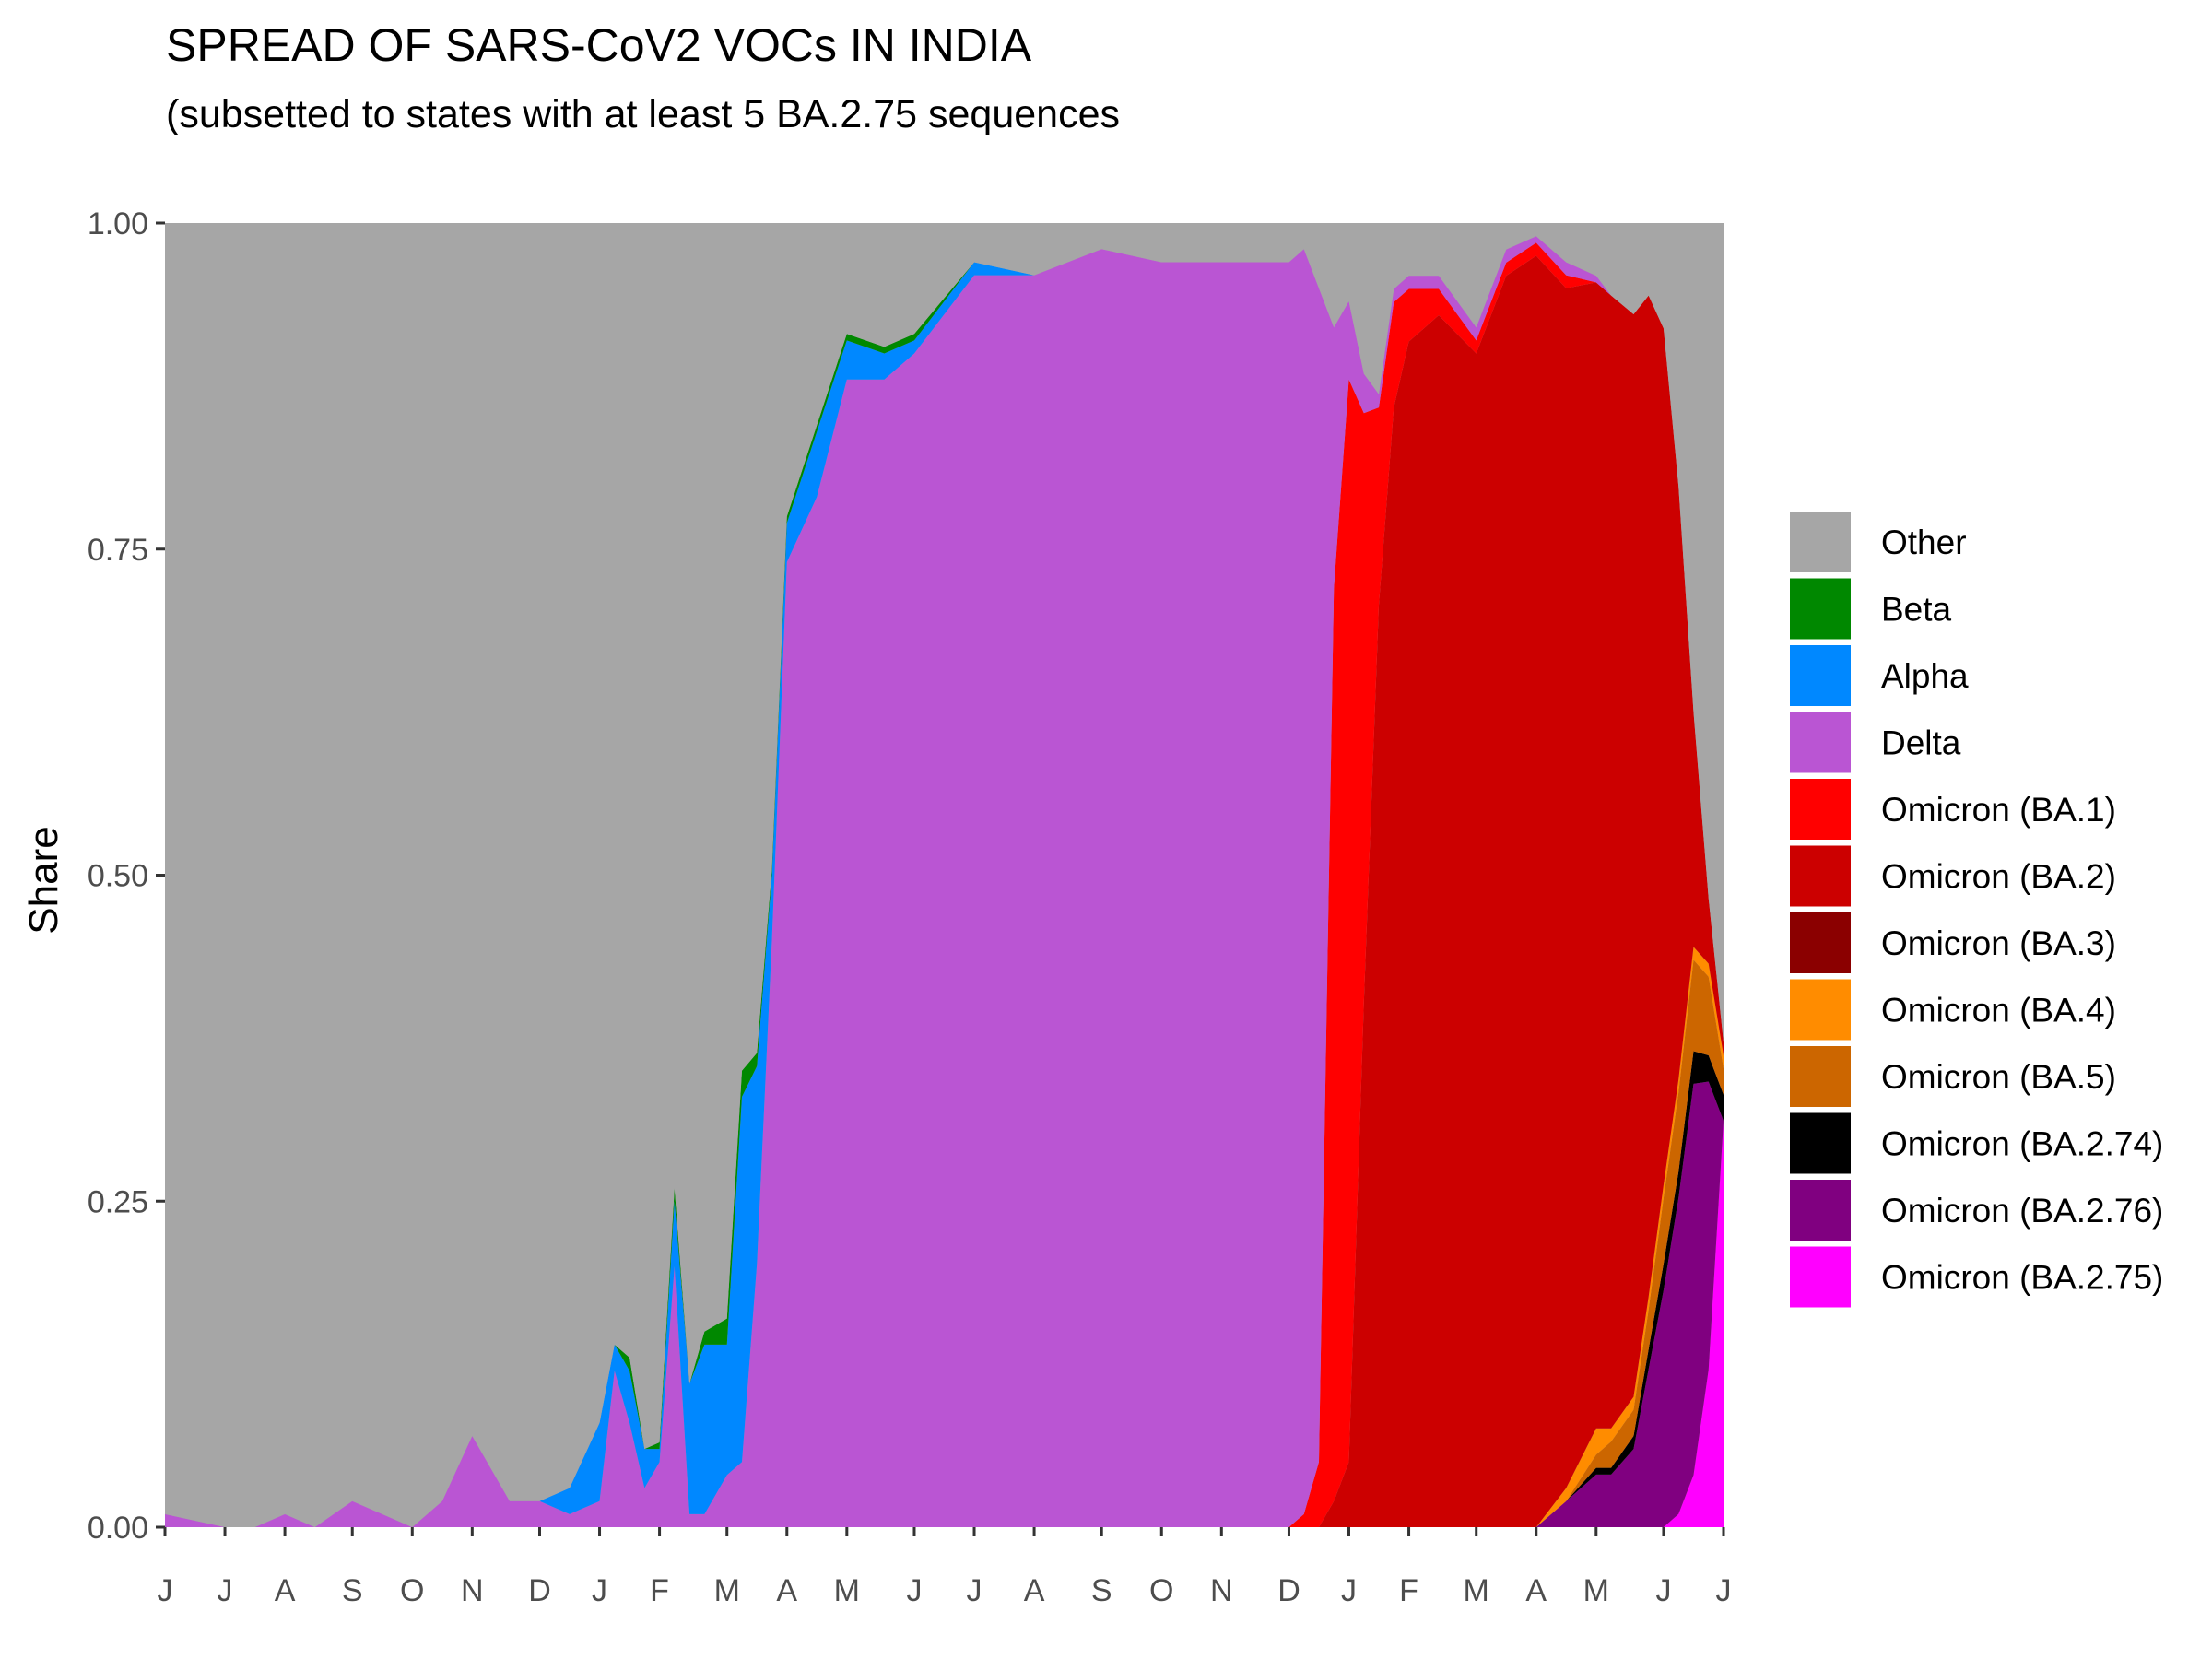  Describe the element at coordinates (1924, 542) in the screenshot. I see `legend-label-other: Other` at that location.